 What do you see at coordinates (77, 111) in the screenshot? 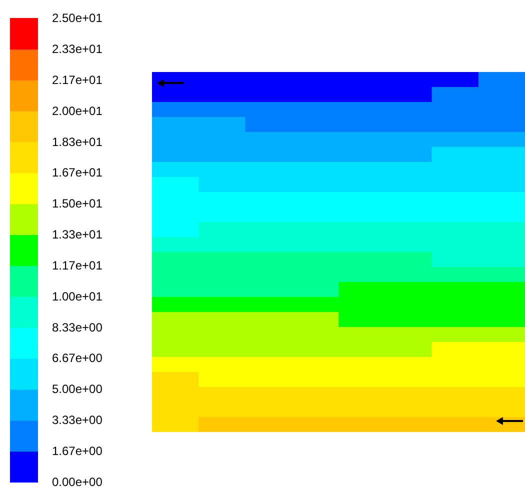
I see `color-bar-label: 2.00e+01` at bounding box center [77, 111].